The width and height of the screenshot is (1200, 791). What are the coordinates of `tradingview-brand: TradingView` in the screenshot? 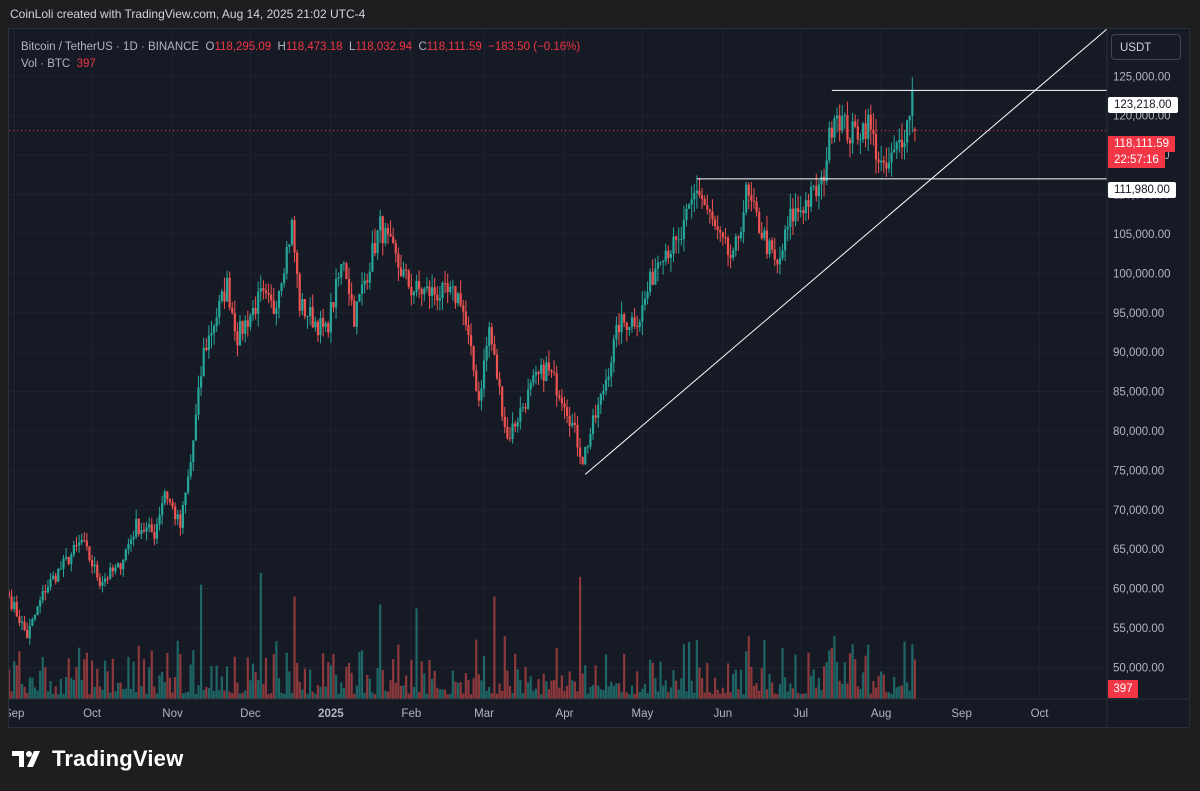 It's located at (97, 759).